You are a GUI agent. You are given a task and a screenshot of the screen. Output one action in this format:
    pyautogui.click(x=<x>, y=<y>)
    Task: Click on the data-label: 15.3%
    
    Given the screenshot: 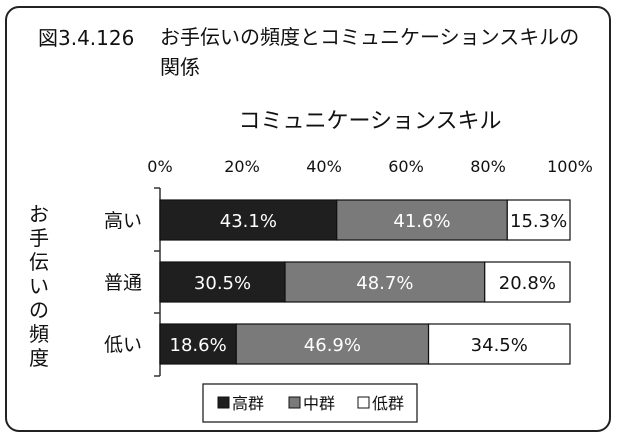 What is the action you would take?
    pyautogui.click(x=538, y=221)
    